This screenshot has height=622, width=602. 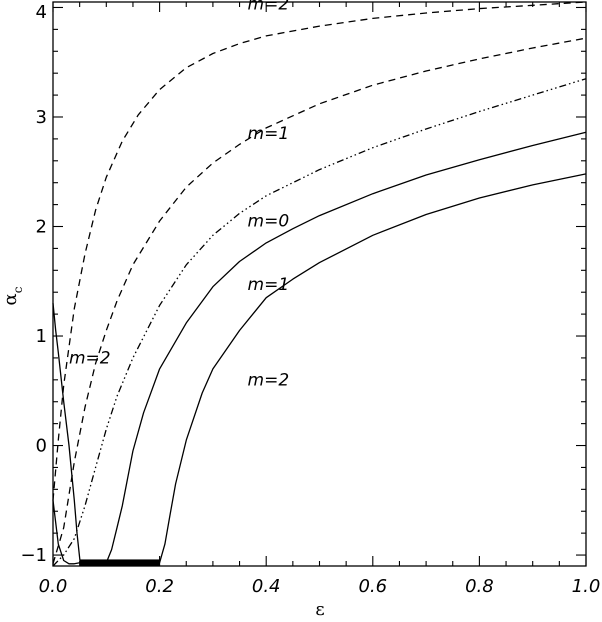 I want to click on x-tick-label: 0.8, so click(x=479, y=586).